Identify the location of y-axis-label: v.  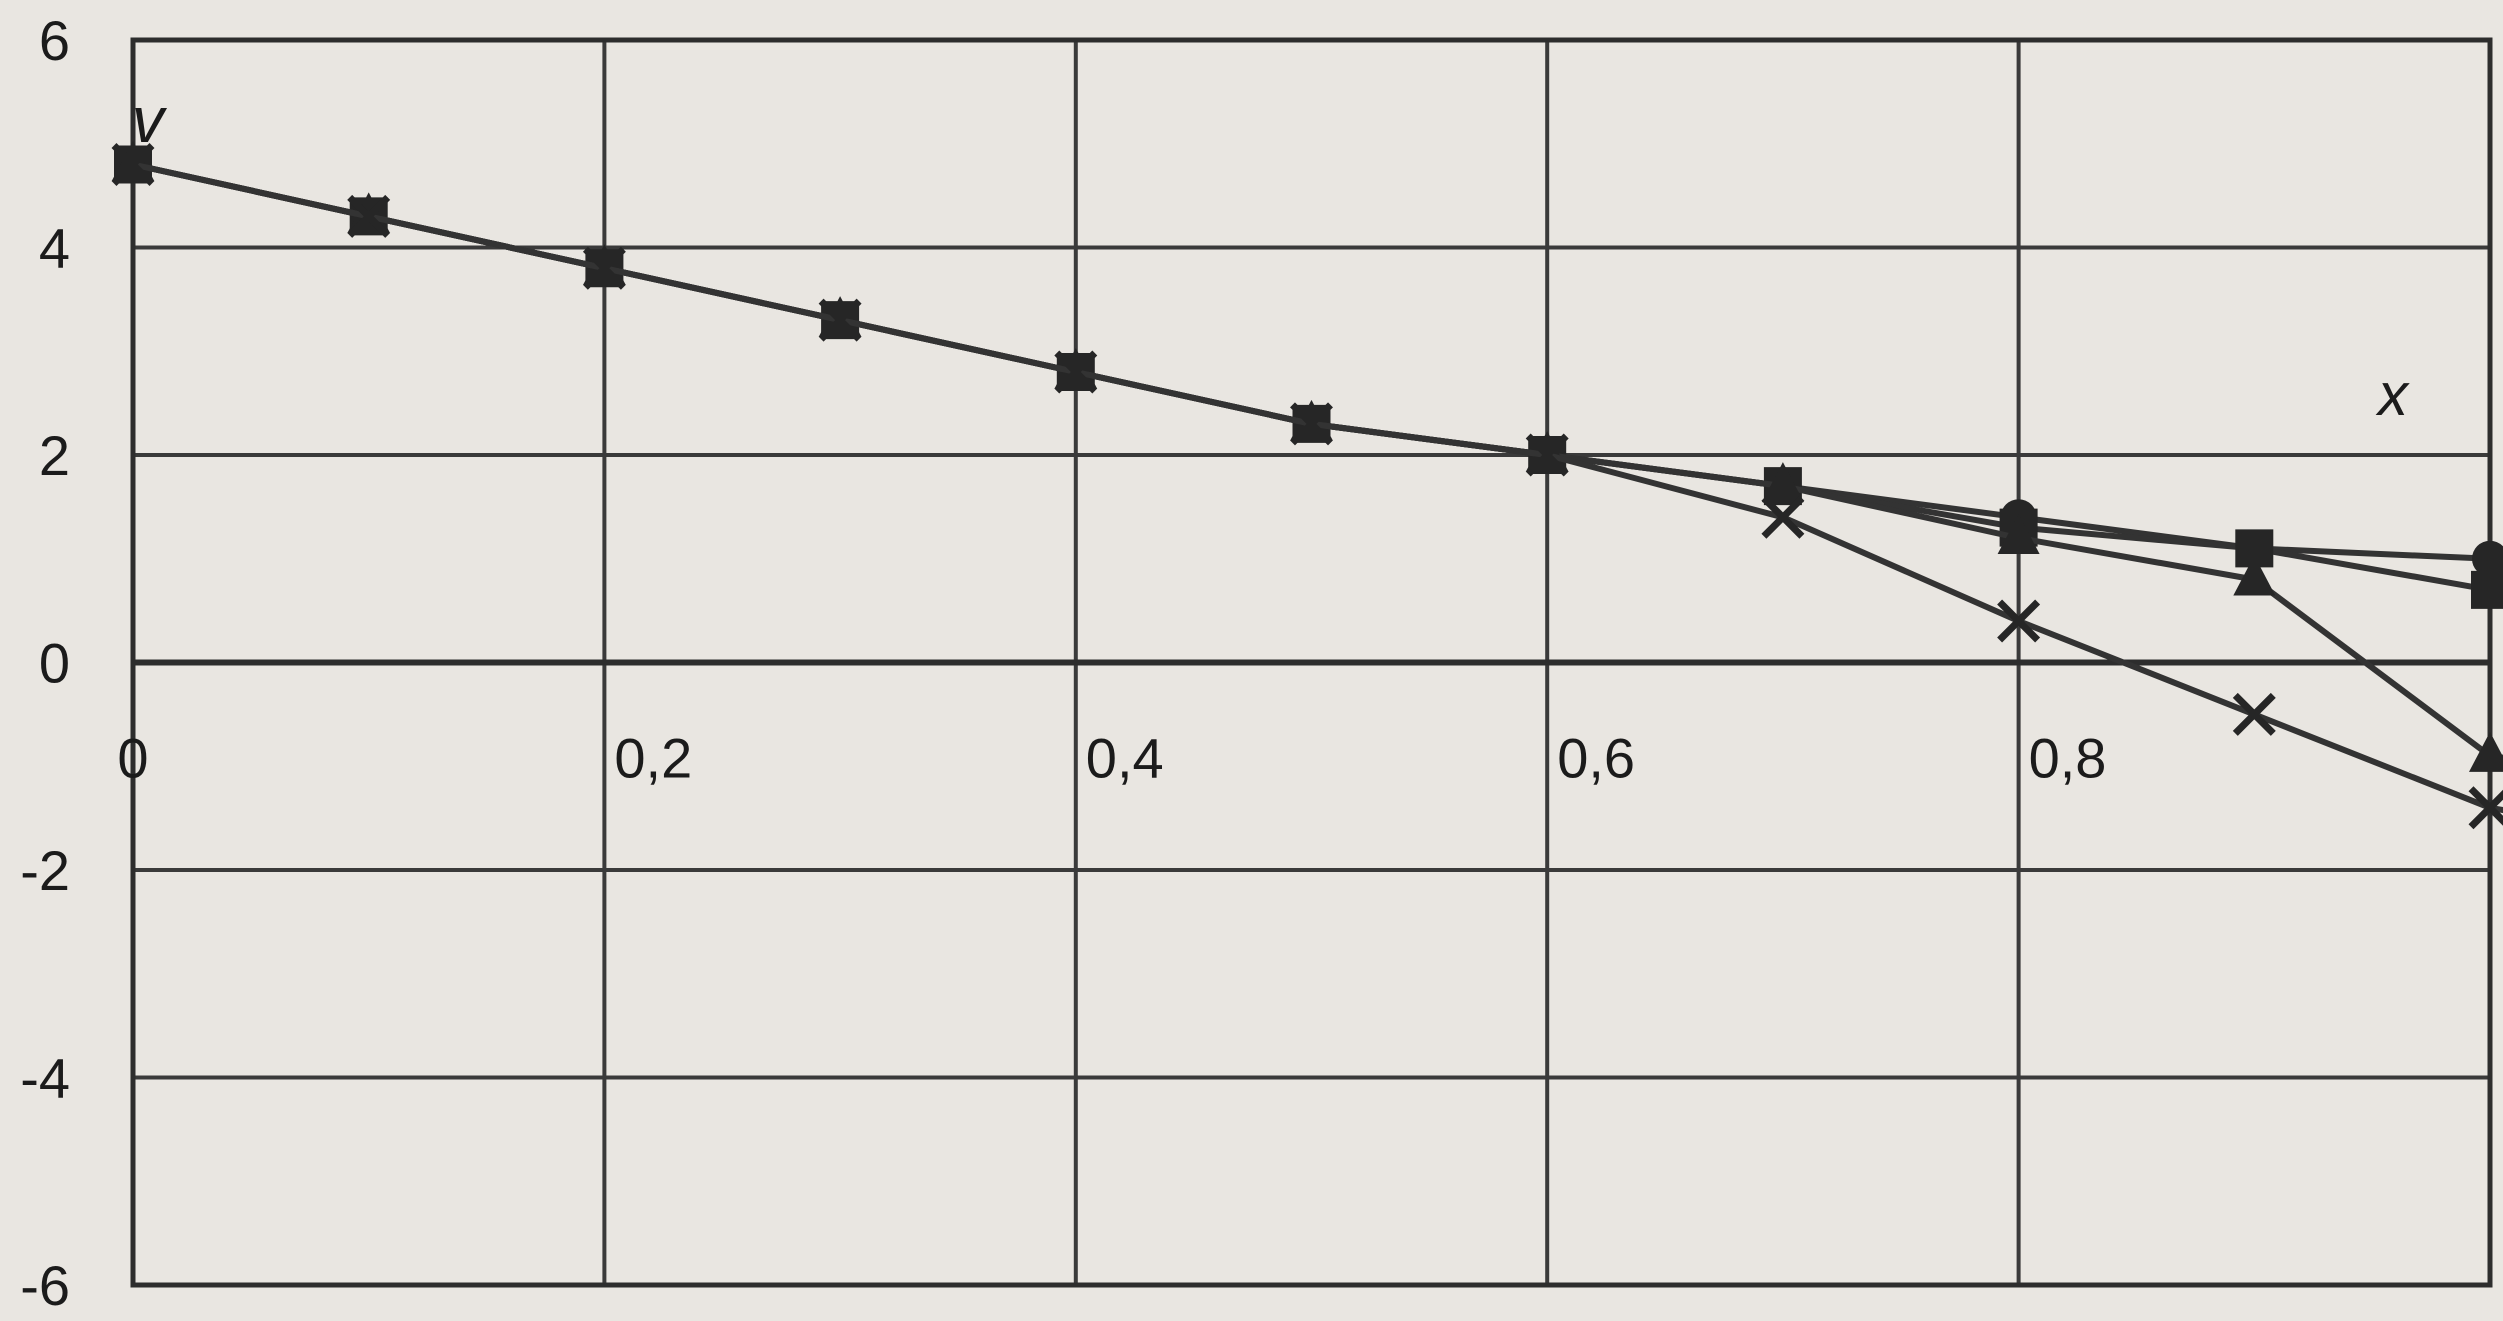
(150, 120).